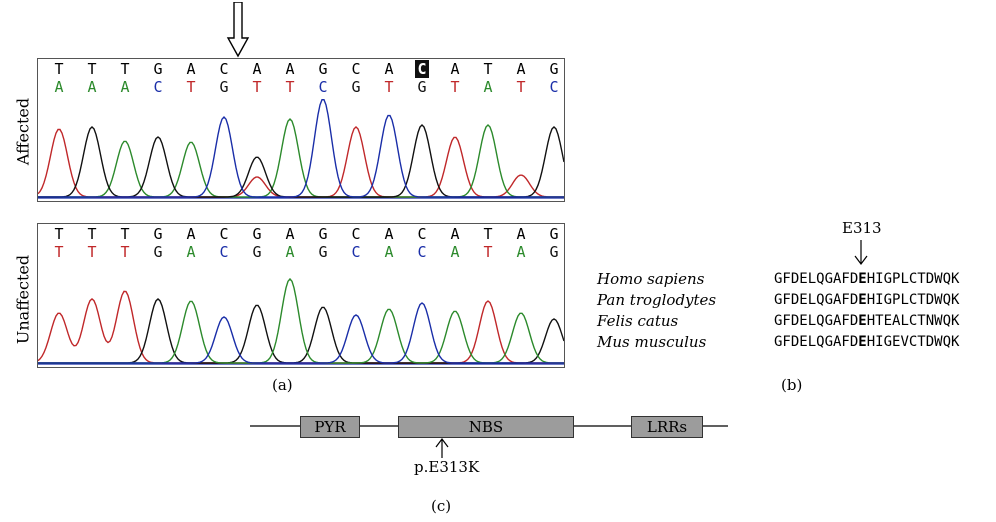 Image resolution: width=996 pixels, height=522 pixels. What do you see at coordinates (23, 131) in the screenshot?
I see `affected-label: Affected` at bounding box center [23, 131].